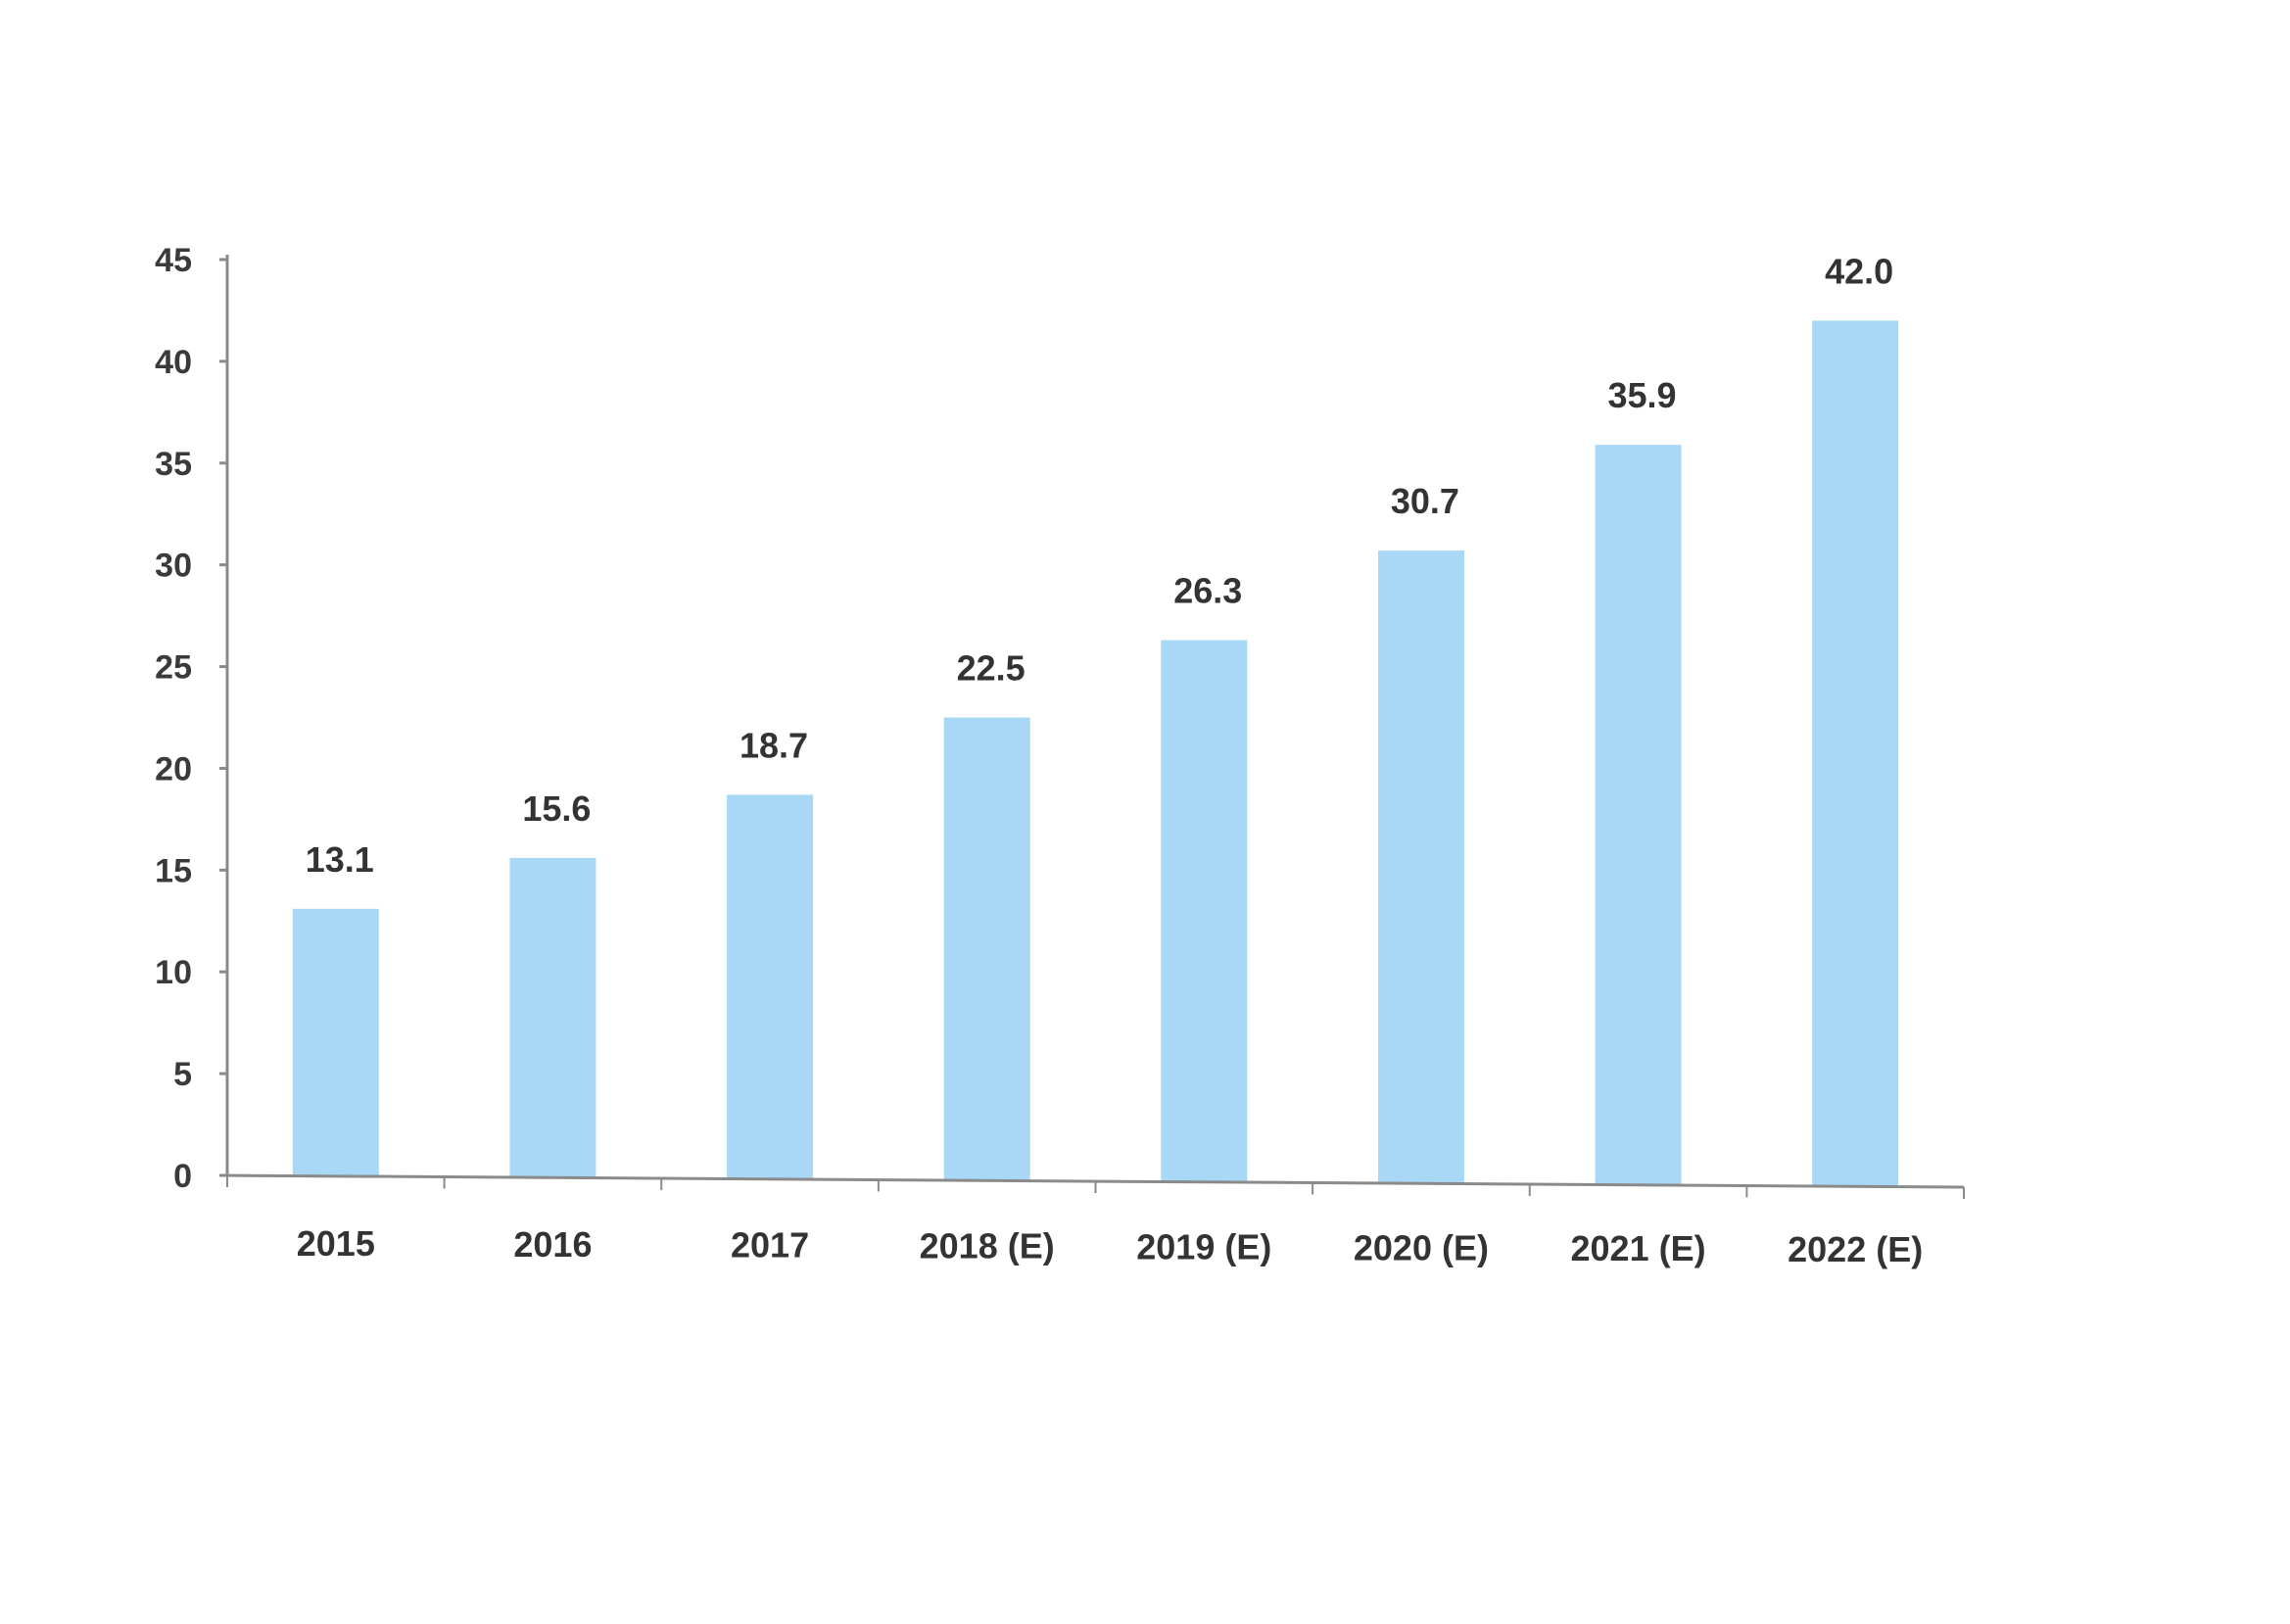 This screenshot has width=2290, height=1624. What do you see at coordinates (770, 1245) in the screenshot?
I see `x-tick-label: 2017` at bounding box center [770, 1245].